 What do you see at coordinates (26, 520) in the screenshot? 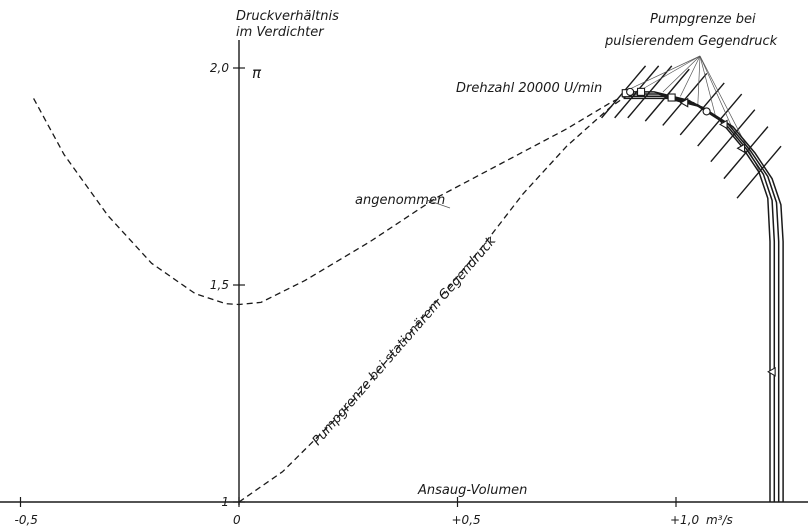
I see `x-tick-label-0: -0,5` at bounding box center [26, 520].